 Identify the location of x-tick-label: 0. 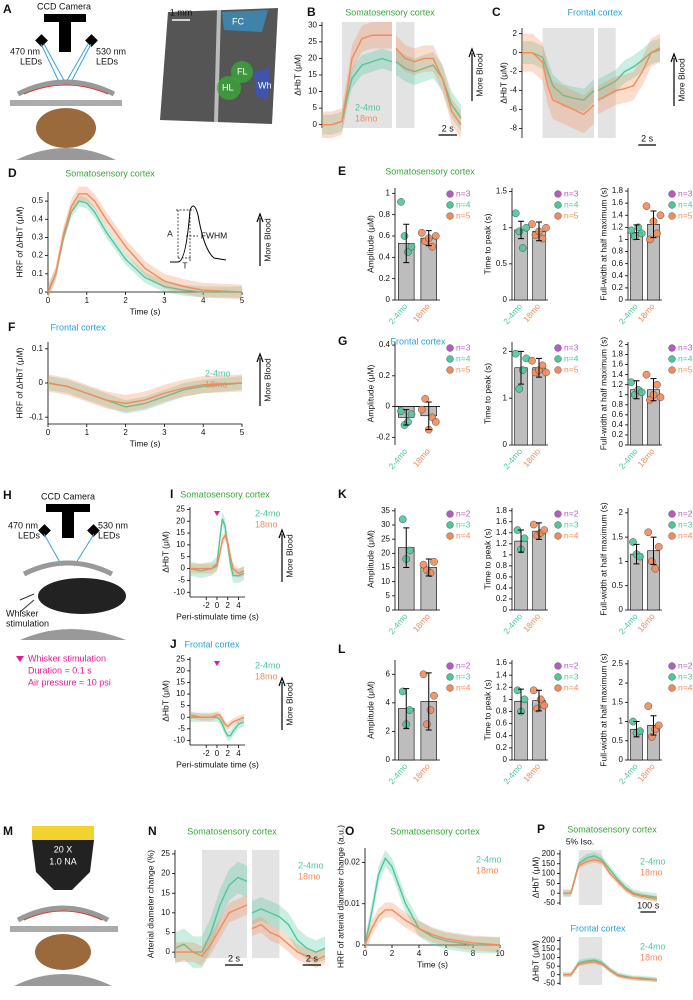
(217, 605).